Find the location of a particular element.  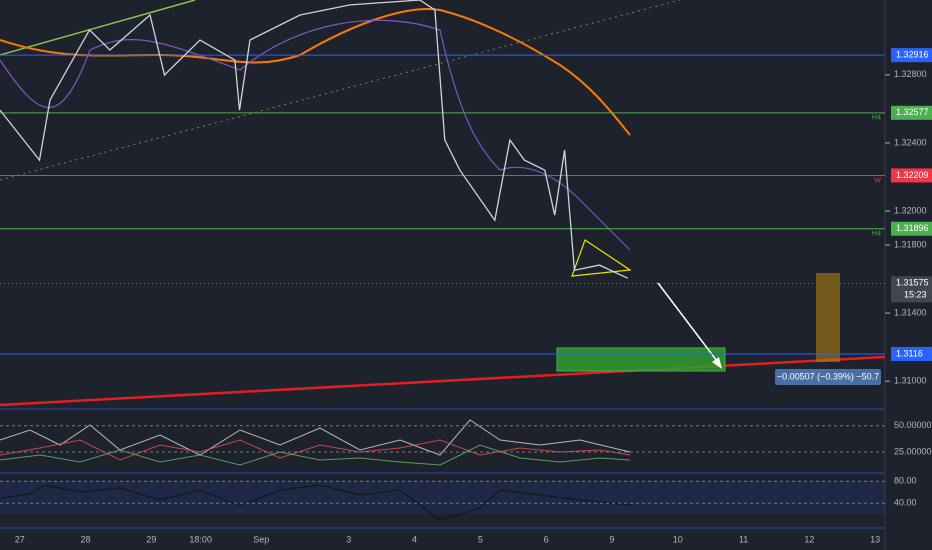

x-tick-label: 29 is located at coordinates (151, 539).